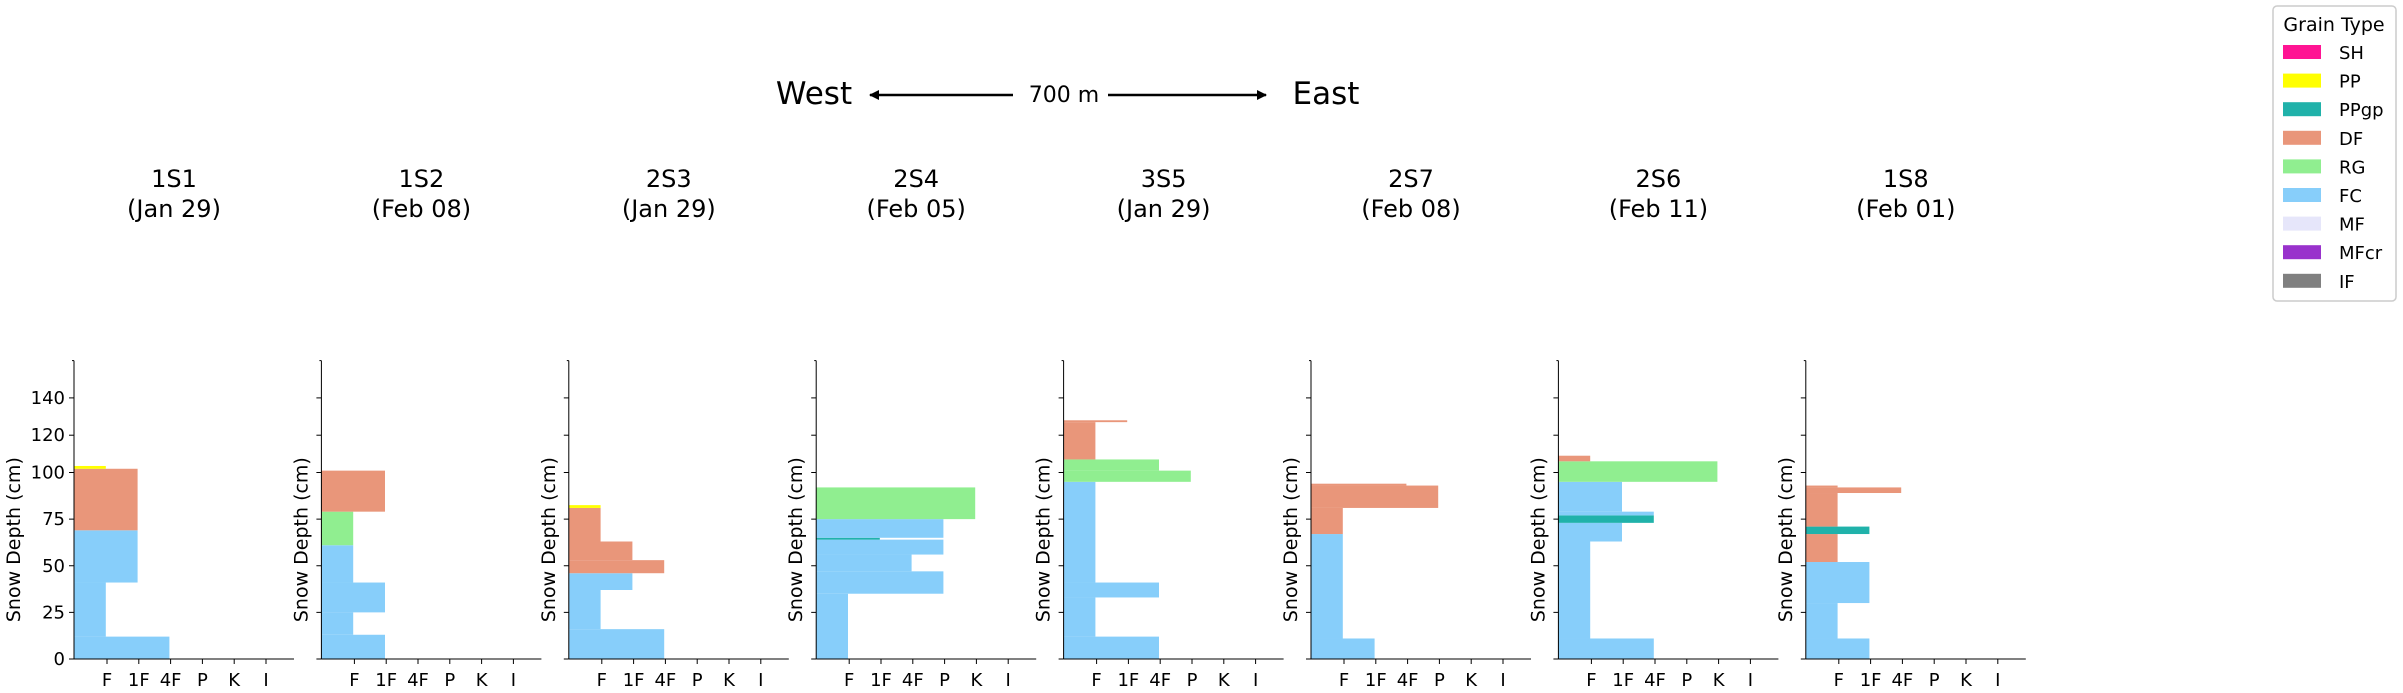 Image resolution: width=2403 pixels, height=693 pixels. What do you see at coordinates (916, 209) in the screenshot?
I see `panel-date: (Feb 05)` at bounding box center [916, 209].